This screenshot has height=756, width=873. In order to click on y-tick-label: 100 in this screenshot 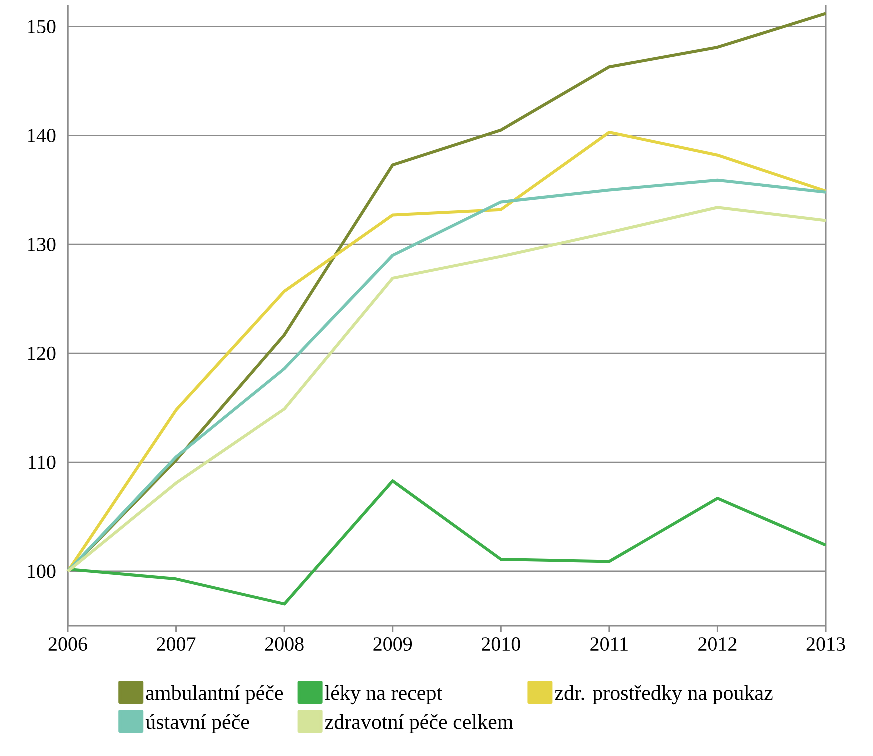, I will do `click(42, 571)`.